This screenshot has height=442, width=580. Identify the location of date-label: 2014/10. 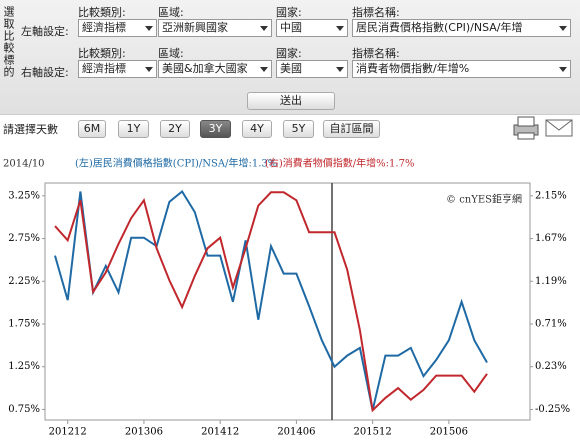
(24, 164).